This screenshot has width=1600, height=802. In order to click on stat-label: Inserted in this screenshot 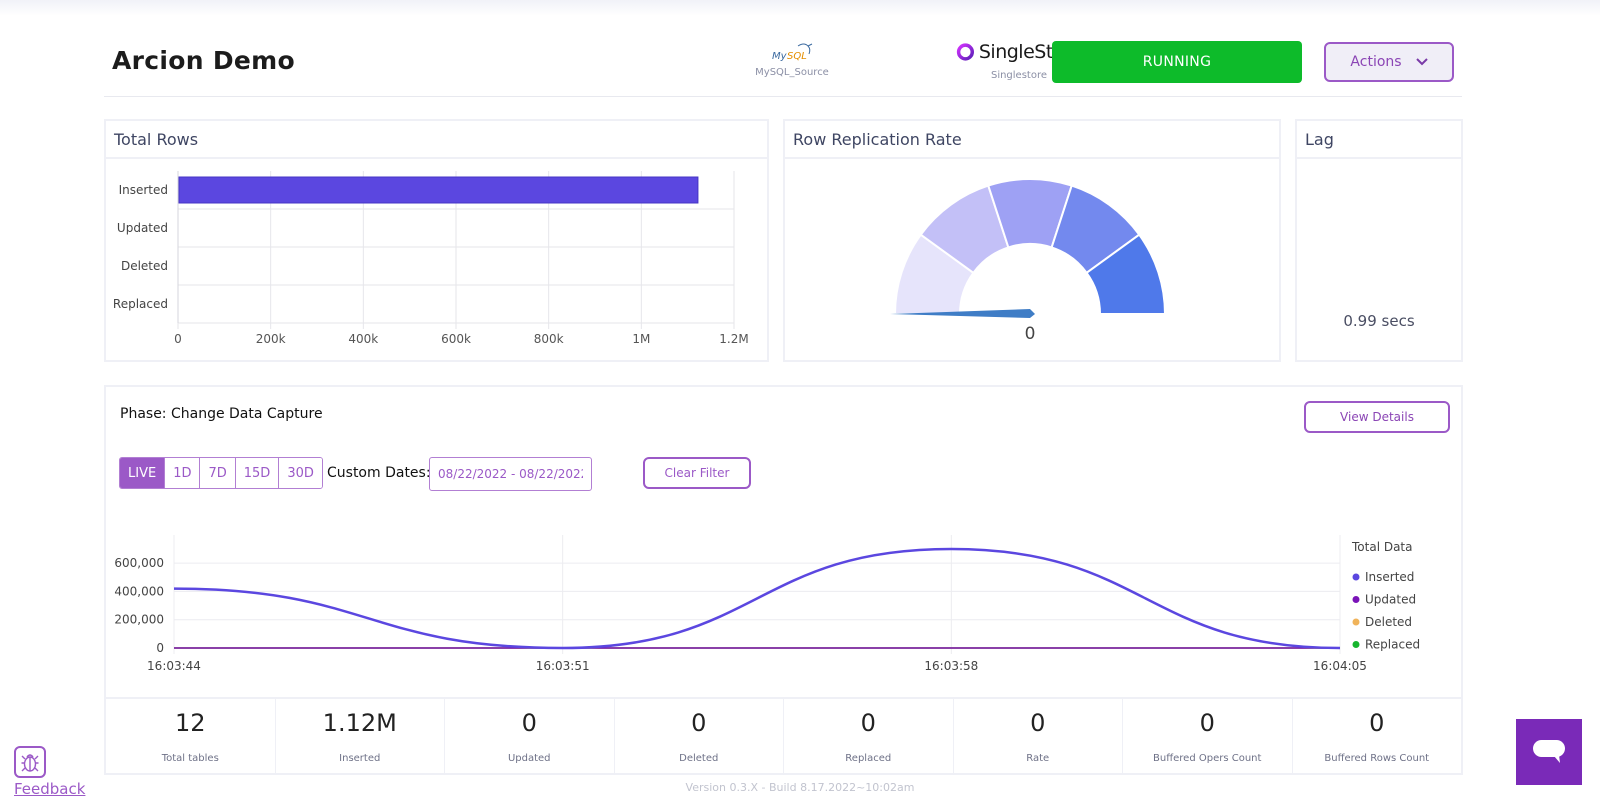, I will do `click(360, 758)`.